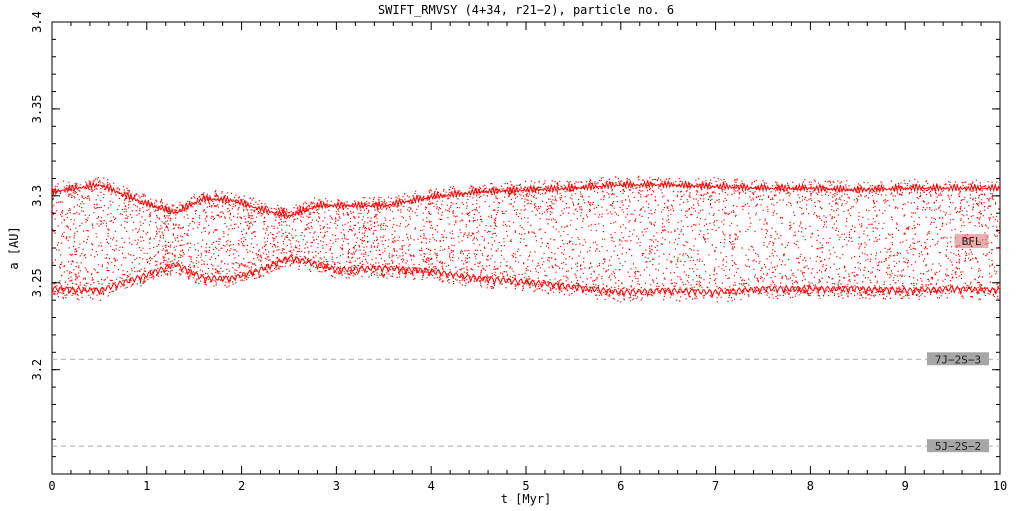 This screenshot has height=511, width=1021. Describe the element at coordinates (905, 486) in the screenshot. I see `x-tick-label-9: 9` at that location.